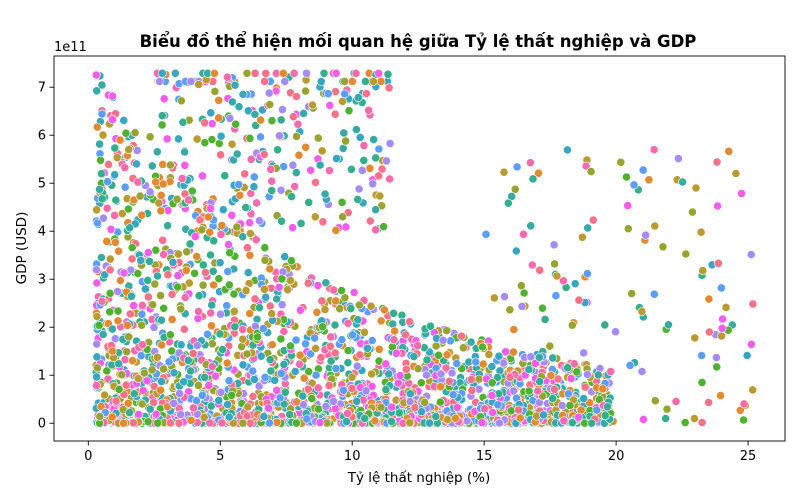 The width and height of the screenshot is (800, 500). Describe the element at coordinates (484, 456) in the screenshot. I see `x-tick-label: 15` at that location.